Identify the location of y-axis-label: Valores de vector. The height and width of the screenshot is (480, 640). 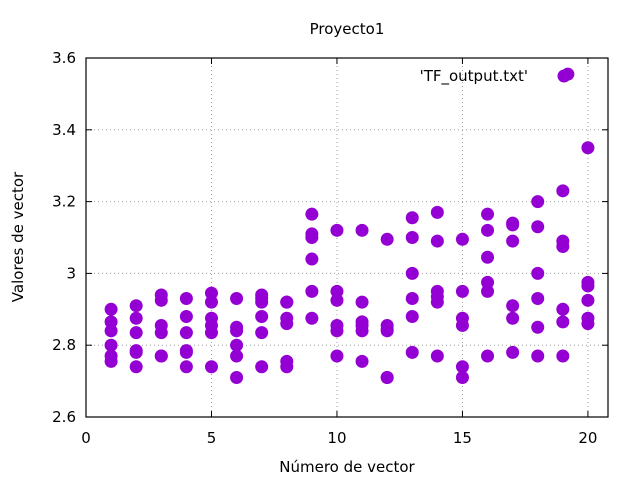
(18, 236).